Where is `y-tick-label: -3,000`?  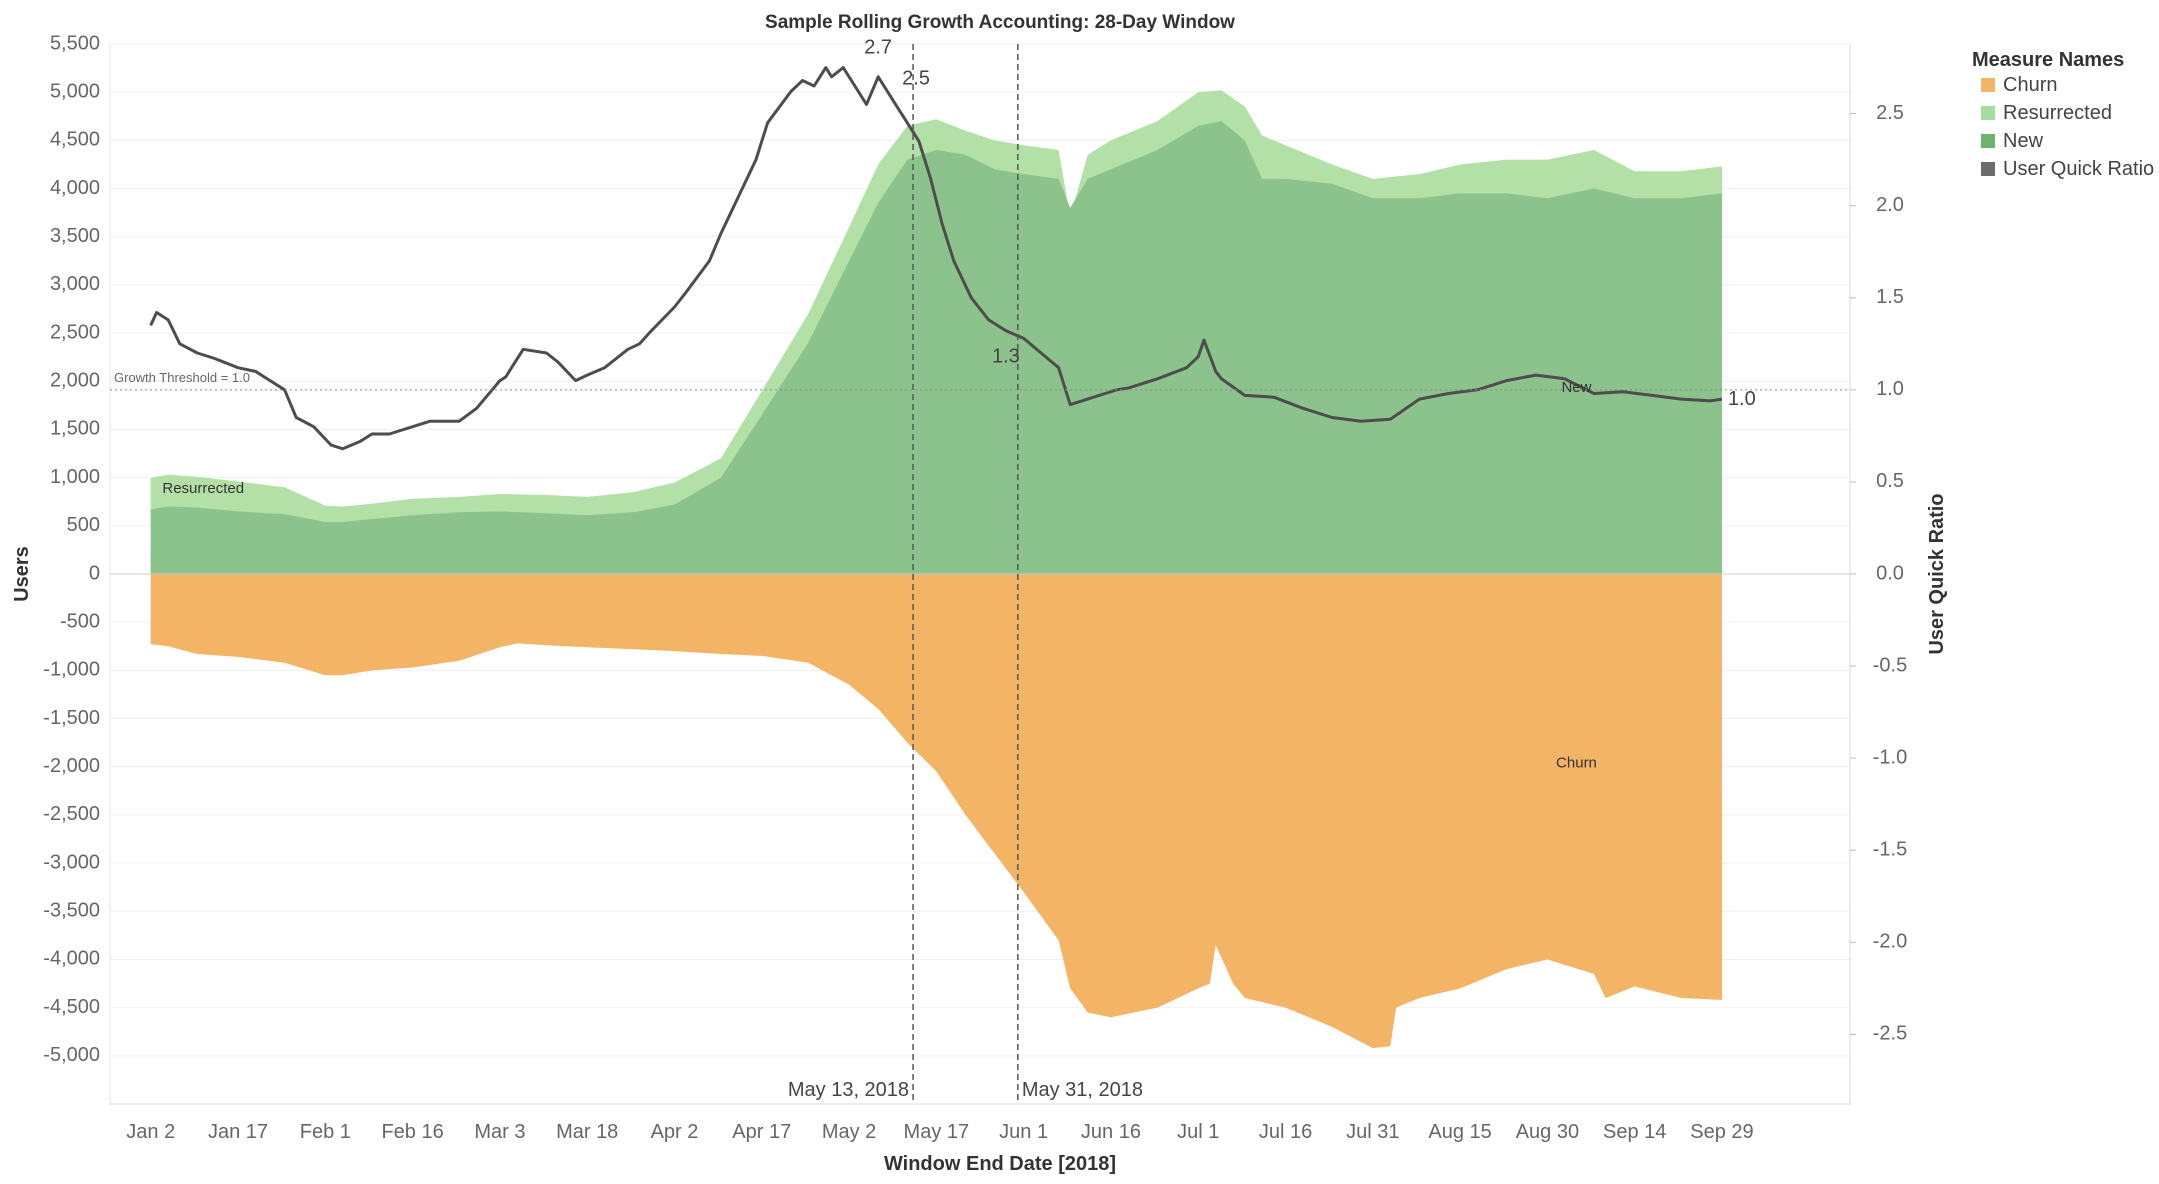
y-tick-label: -3,000 is located at coordinates (71, 862).